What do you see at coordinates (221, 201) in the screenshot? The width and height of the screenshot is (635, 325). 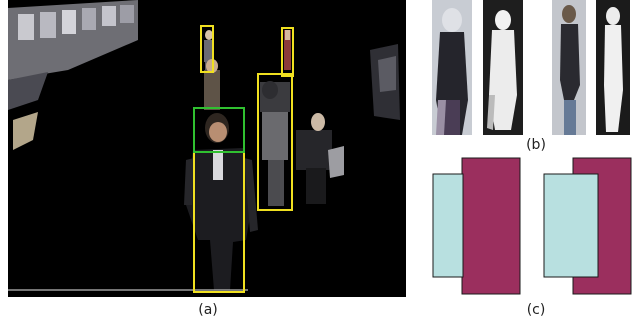 I see `person-main` at bounding box center [221, 201].